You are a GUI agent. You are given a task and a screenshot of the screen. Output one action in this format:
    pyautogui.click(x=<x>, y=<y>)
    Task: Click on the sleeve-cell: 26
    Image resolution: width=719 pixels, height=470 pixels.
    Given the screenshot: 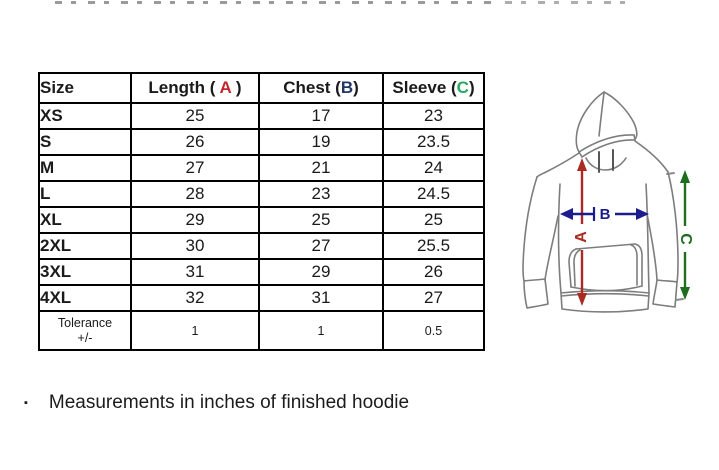 What is the action you would take?
    pyautogui.click(x=433, y=272)
    